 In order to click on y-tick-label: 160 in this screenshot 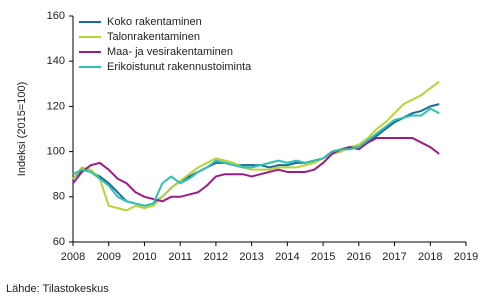, I will do `click(56, 16)`.